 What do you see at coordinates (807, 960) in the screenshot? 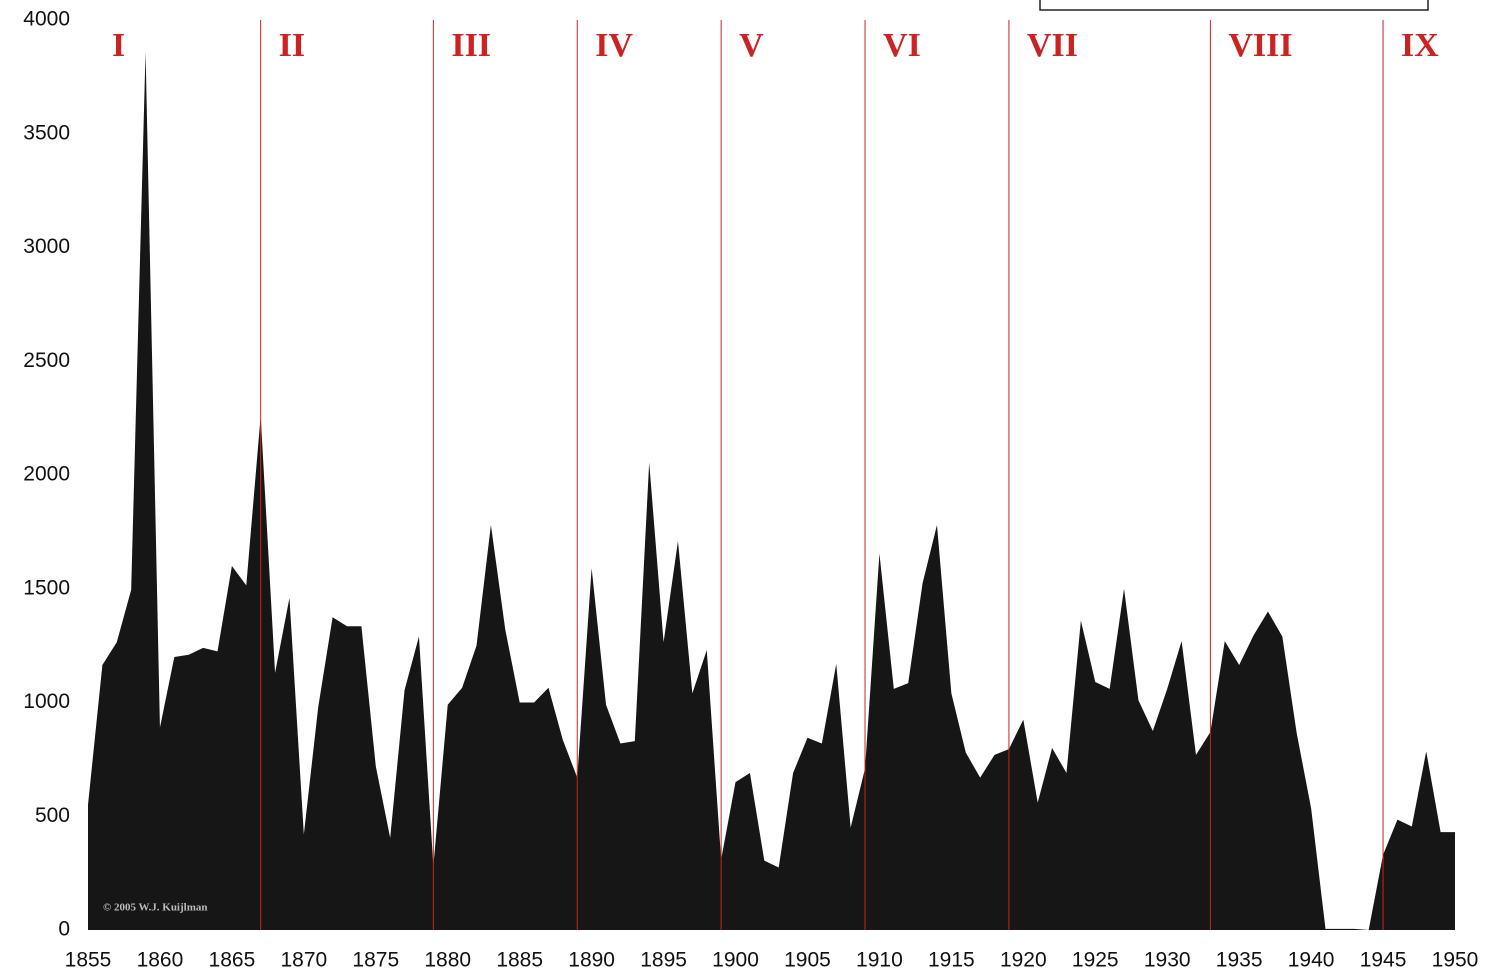
I see `x-tick-label: 1905` at bounding box center [807, 960].